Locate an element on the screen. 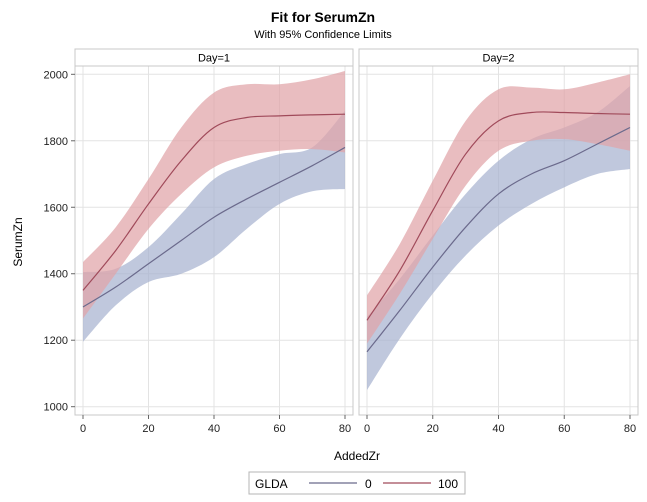 The height and width of the screenshot is (502, 647). legend-label-100: 100 is located at coordinates (448, 484).